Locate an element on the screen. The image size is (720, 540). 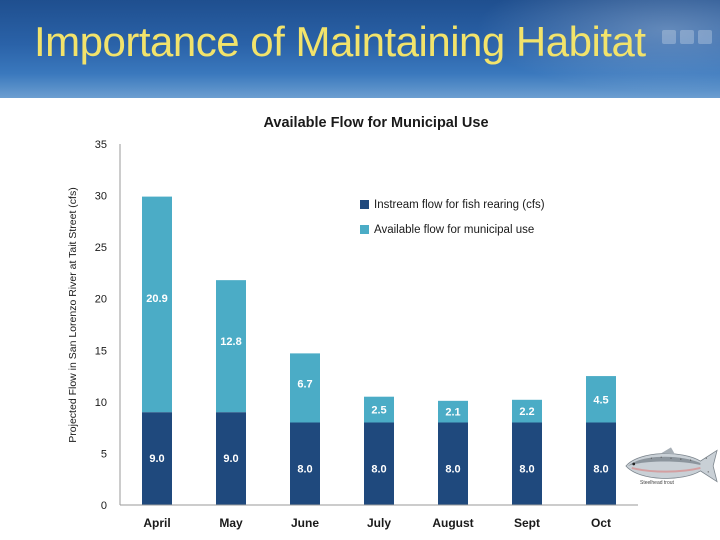
bar-municipal-may is located at coordinates (231, 346).